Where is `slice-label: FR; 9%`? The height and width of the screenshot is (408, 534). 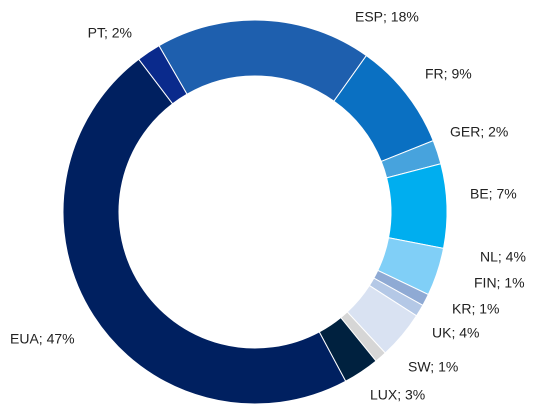 slice-label: FR; 9% is located at coordinates (448, 74).